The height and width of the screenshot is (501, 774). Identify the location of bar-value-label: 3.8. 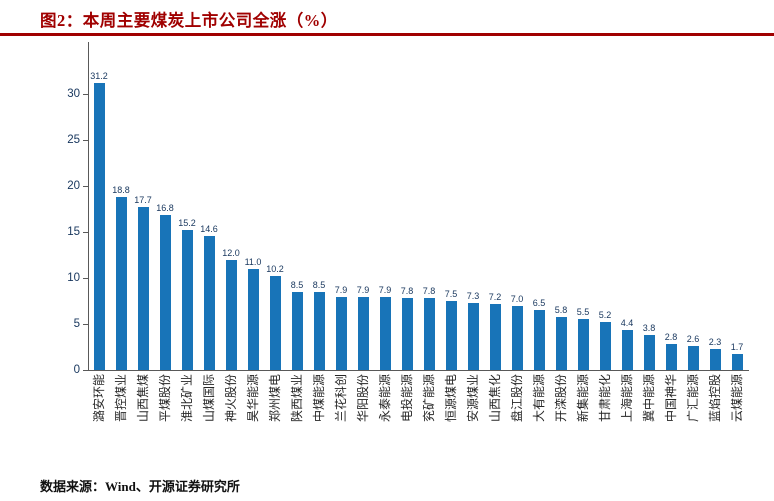
(649, 328).